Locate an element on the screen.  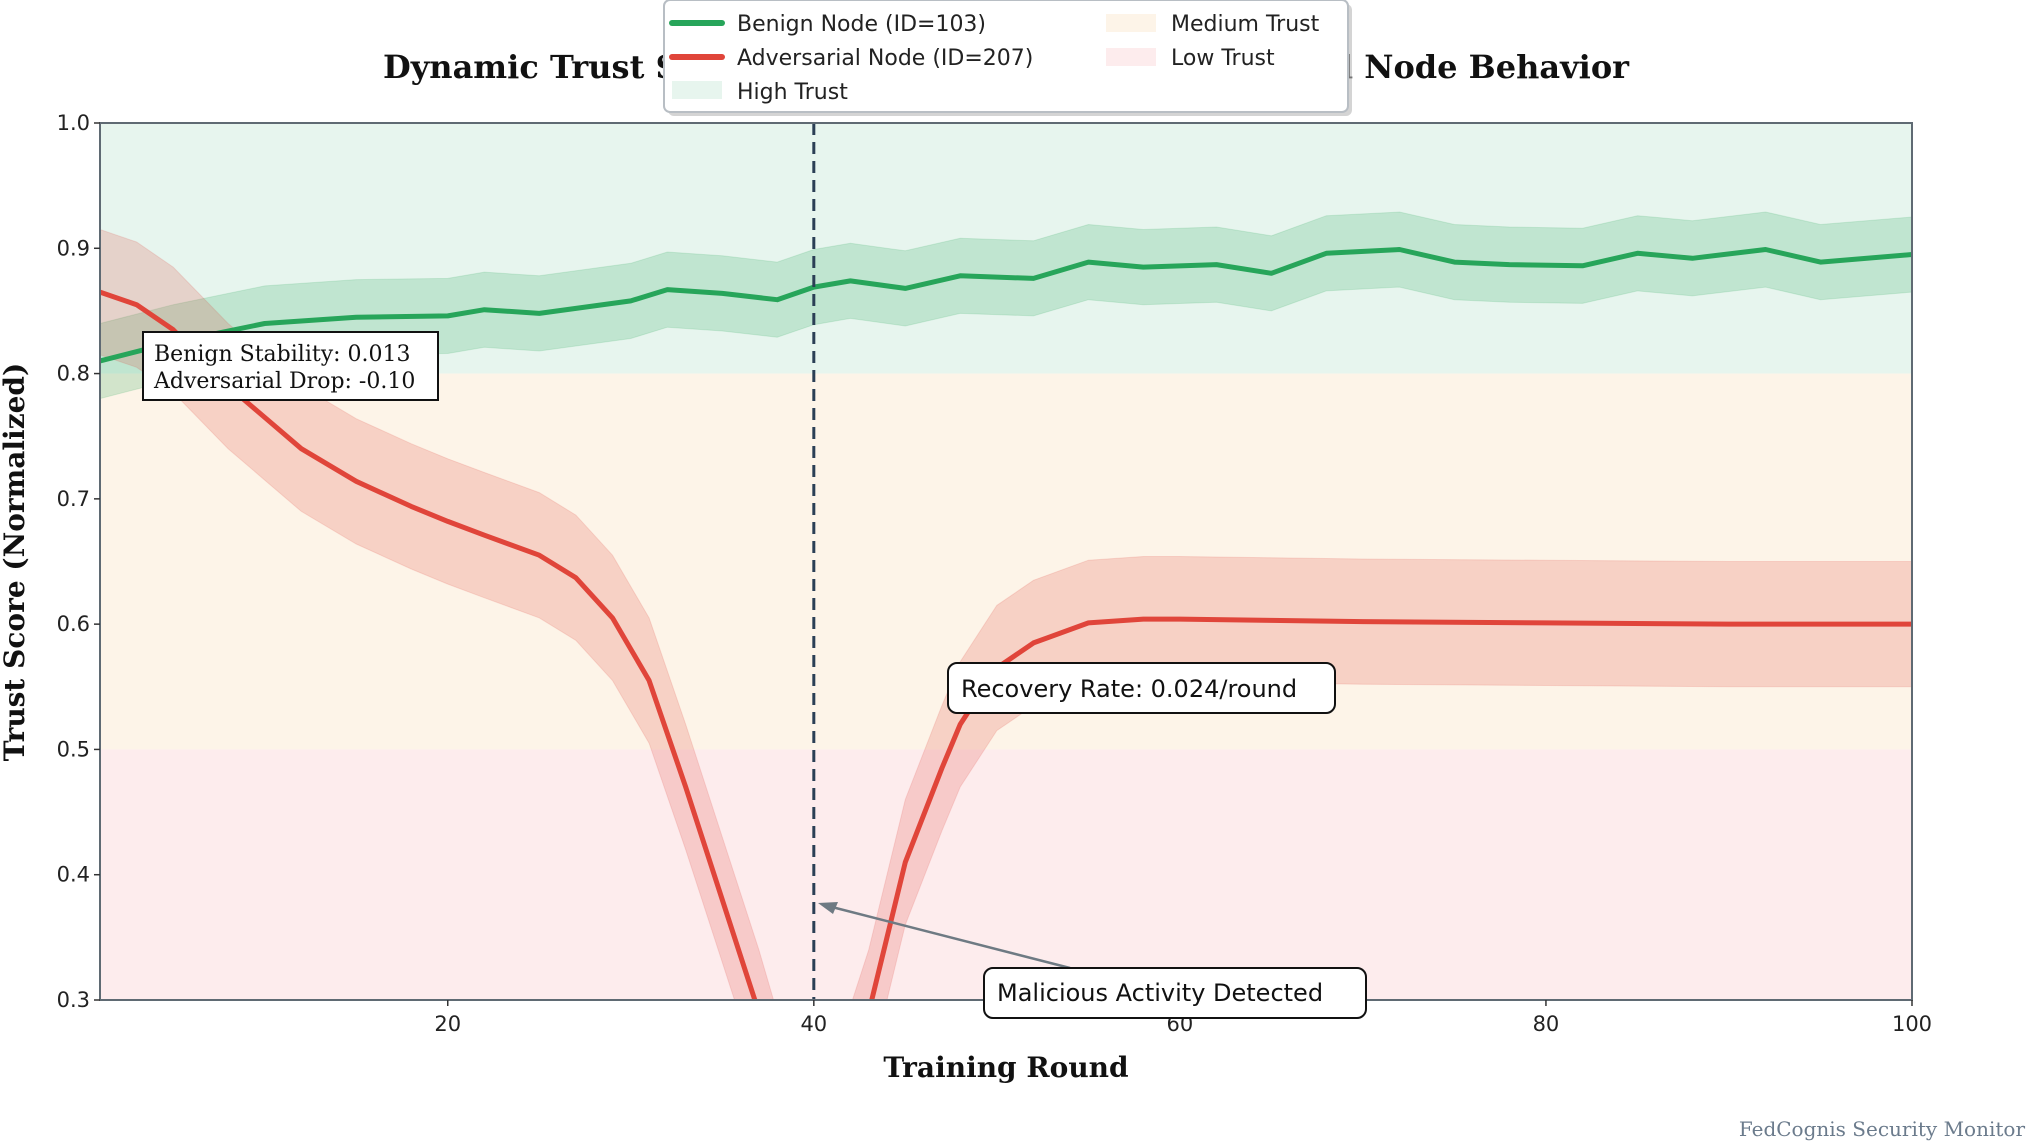
stats-line-2: Adversarial Drop: -0.10 is located at coordinates (284, 381).